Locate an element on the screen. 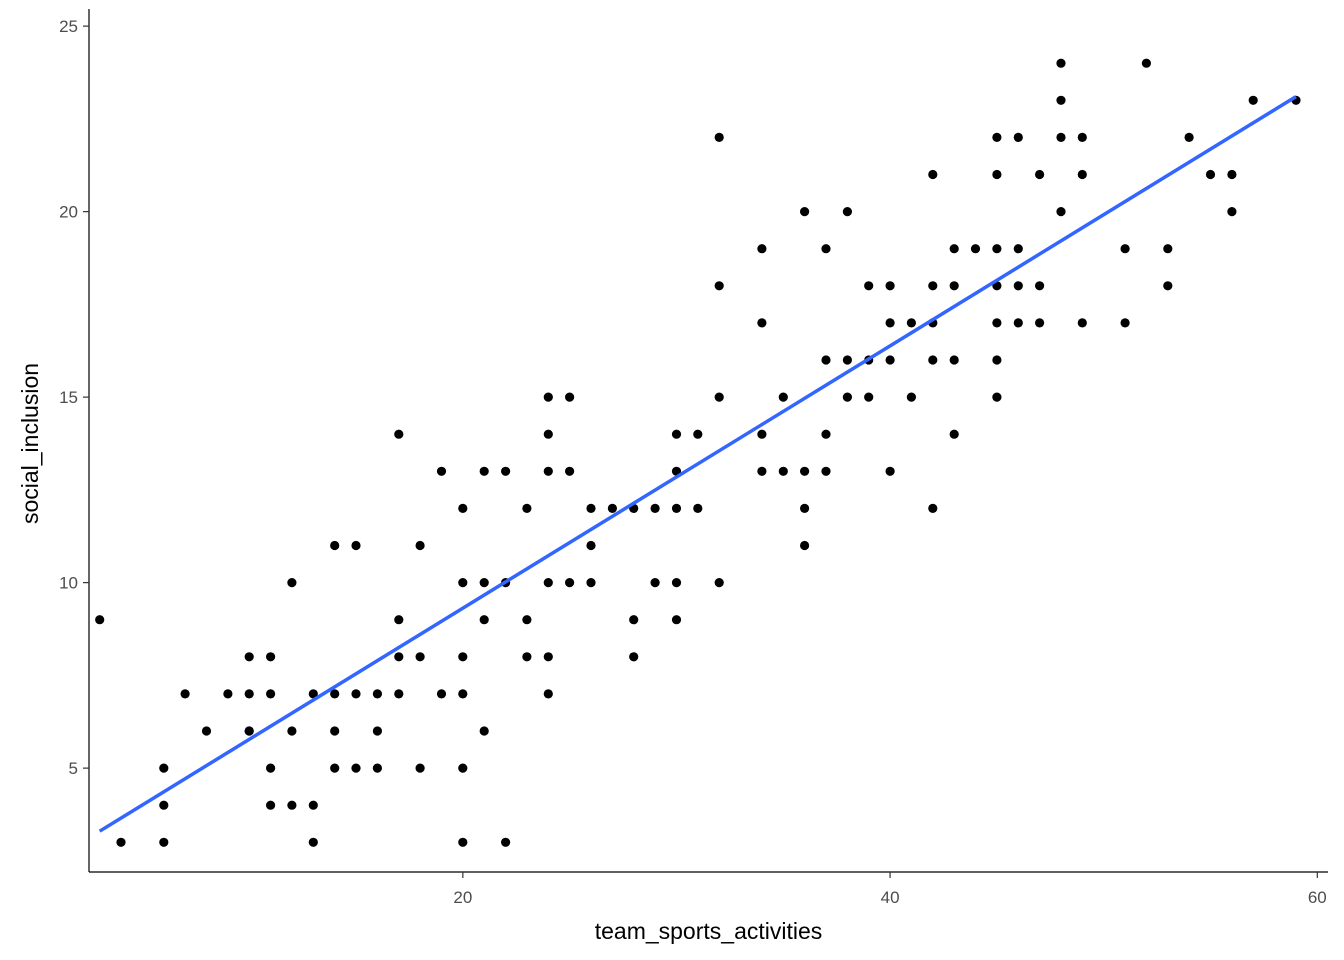 The height and width of the screenshot is (960, 1344). x-axis-title: team_sports_activities is located at coordinates (709, 931).